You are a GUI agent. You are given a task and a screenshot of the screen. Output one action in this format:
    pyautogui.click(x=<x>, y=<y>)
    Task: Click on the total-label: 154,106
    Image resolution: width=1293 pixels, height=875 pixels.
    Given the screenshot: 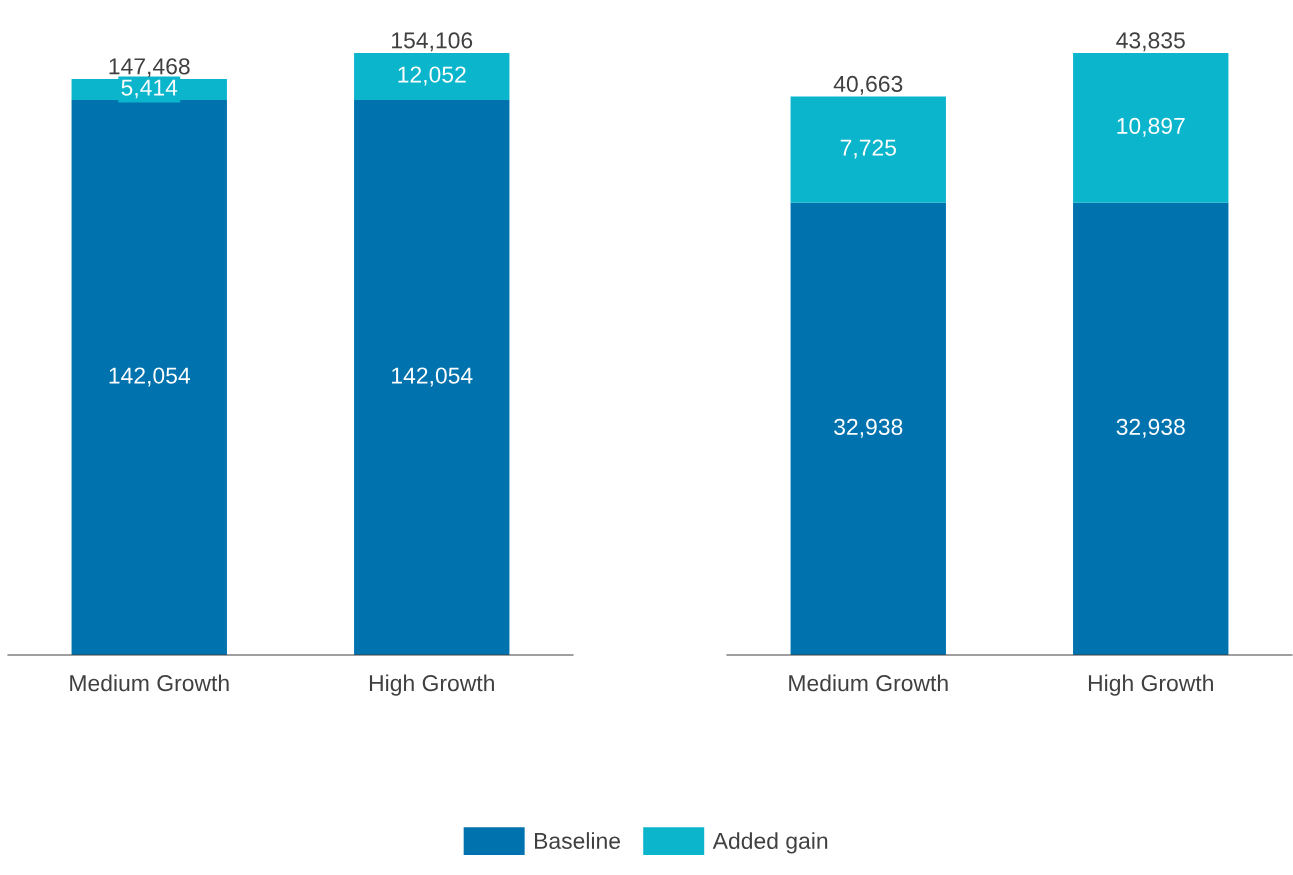 What is the action you would take?
    pyautogui.click(x=432, y=42)
    